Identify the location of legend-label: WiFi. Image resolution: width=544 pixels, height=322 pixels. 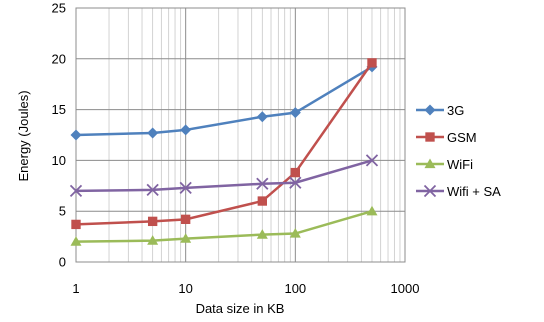
(460, 164).